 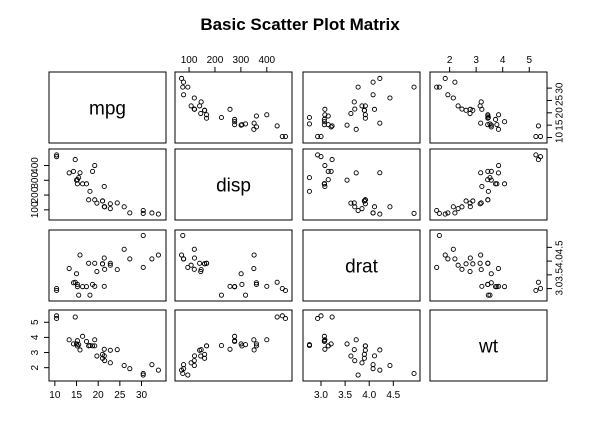 What do you see at coordinates (369, 395) in the screenshot?
I see `tick-label: 4.0` at bounding box center [369, 395].